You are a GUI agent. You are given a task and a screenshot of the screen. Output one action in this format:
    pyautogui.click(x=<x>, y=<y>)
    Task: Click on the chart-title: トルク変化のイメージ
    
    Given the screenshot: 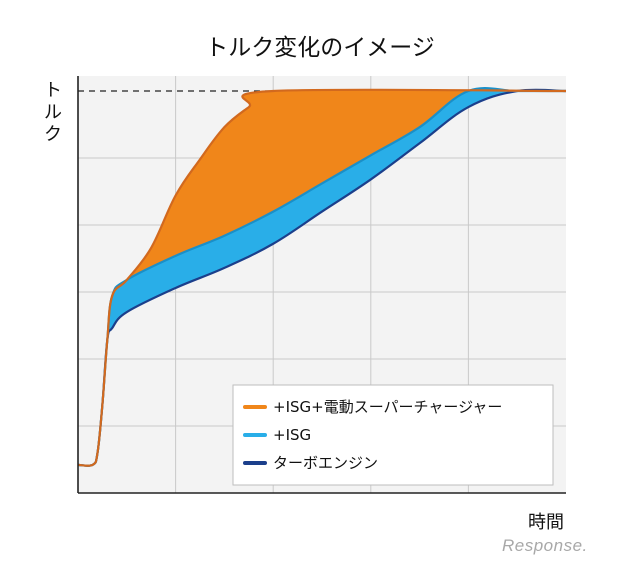 What is the action you would take?
    pyautogui.click(x=320, y=48)
    